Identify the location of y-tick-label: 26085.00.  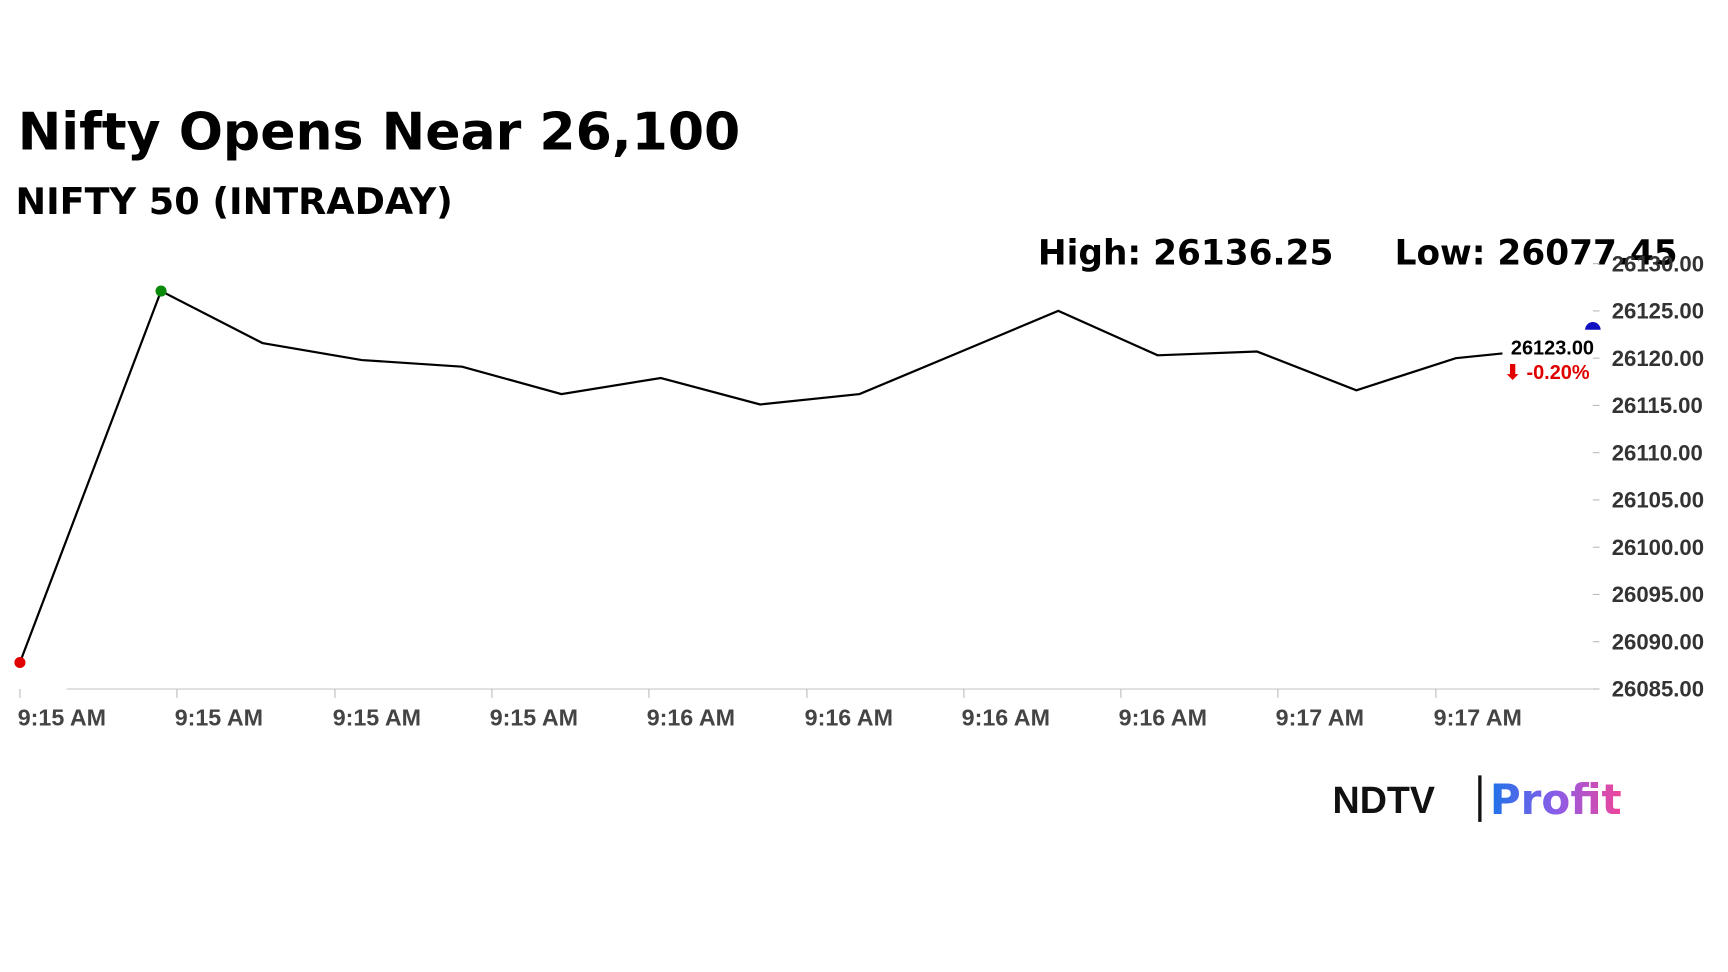
(1658, 689).